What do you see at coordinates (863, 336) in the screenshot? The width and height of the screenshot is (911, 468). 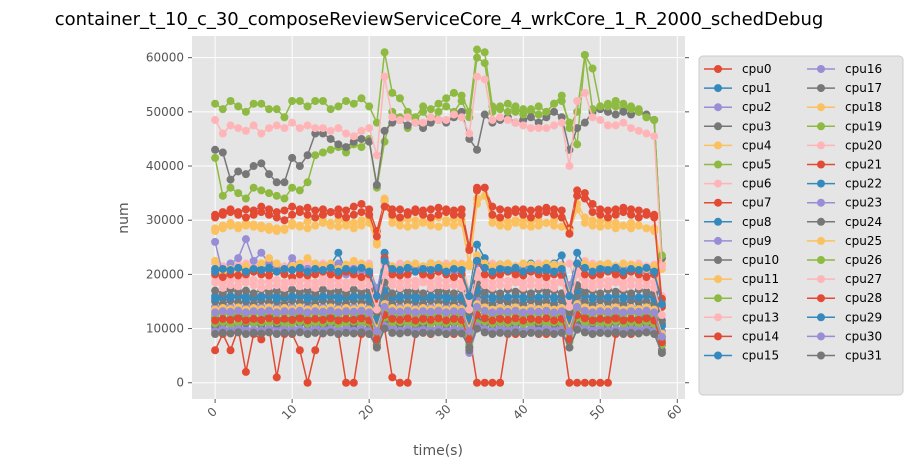 I see `legend-label: cpu30` at bounding box center [863, 336].